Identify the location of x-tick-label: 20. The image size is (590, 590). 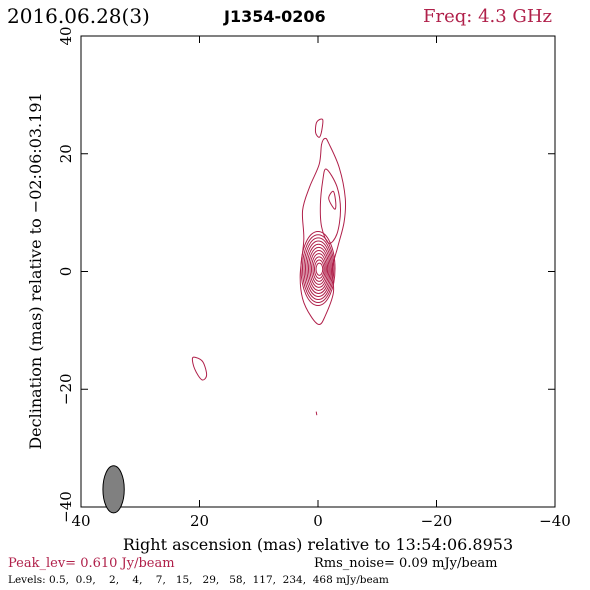
(199, 521).